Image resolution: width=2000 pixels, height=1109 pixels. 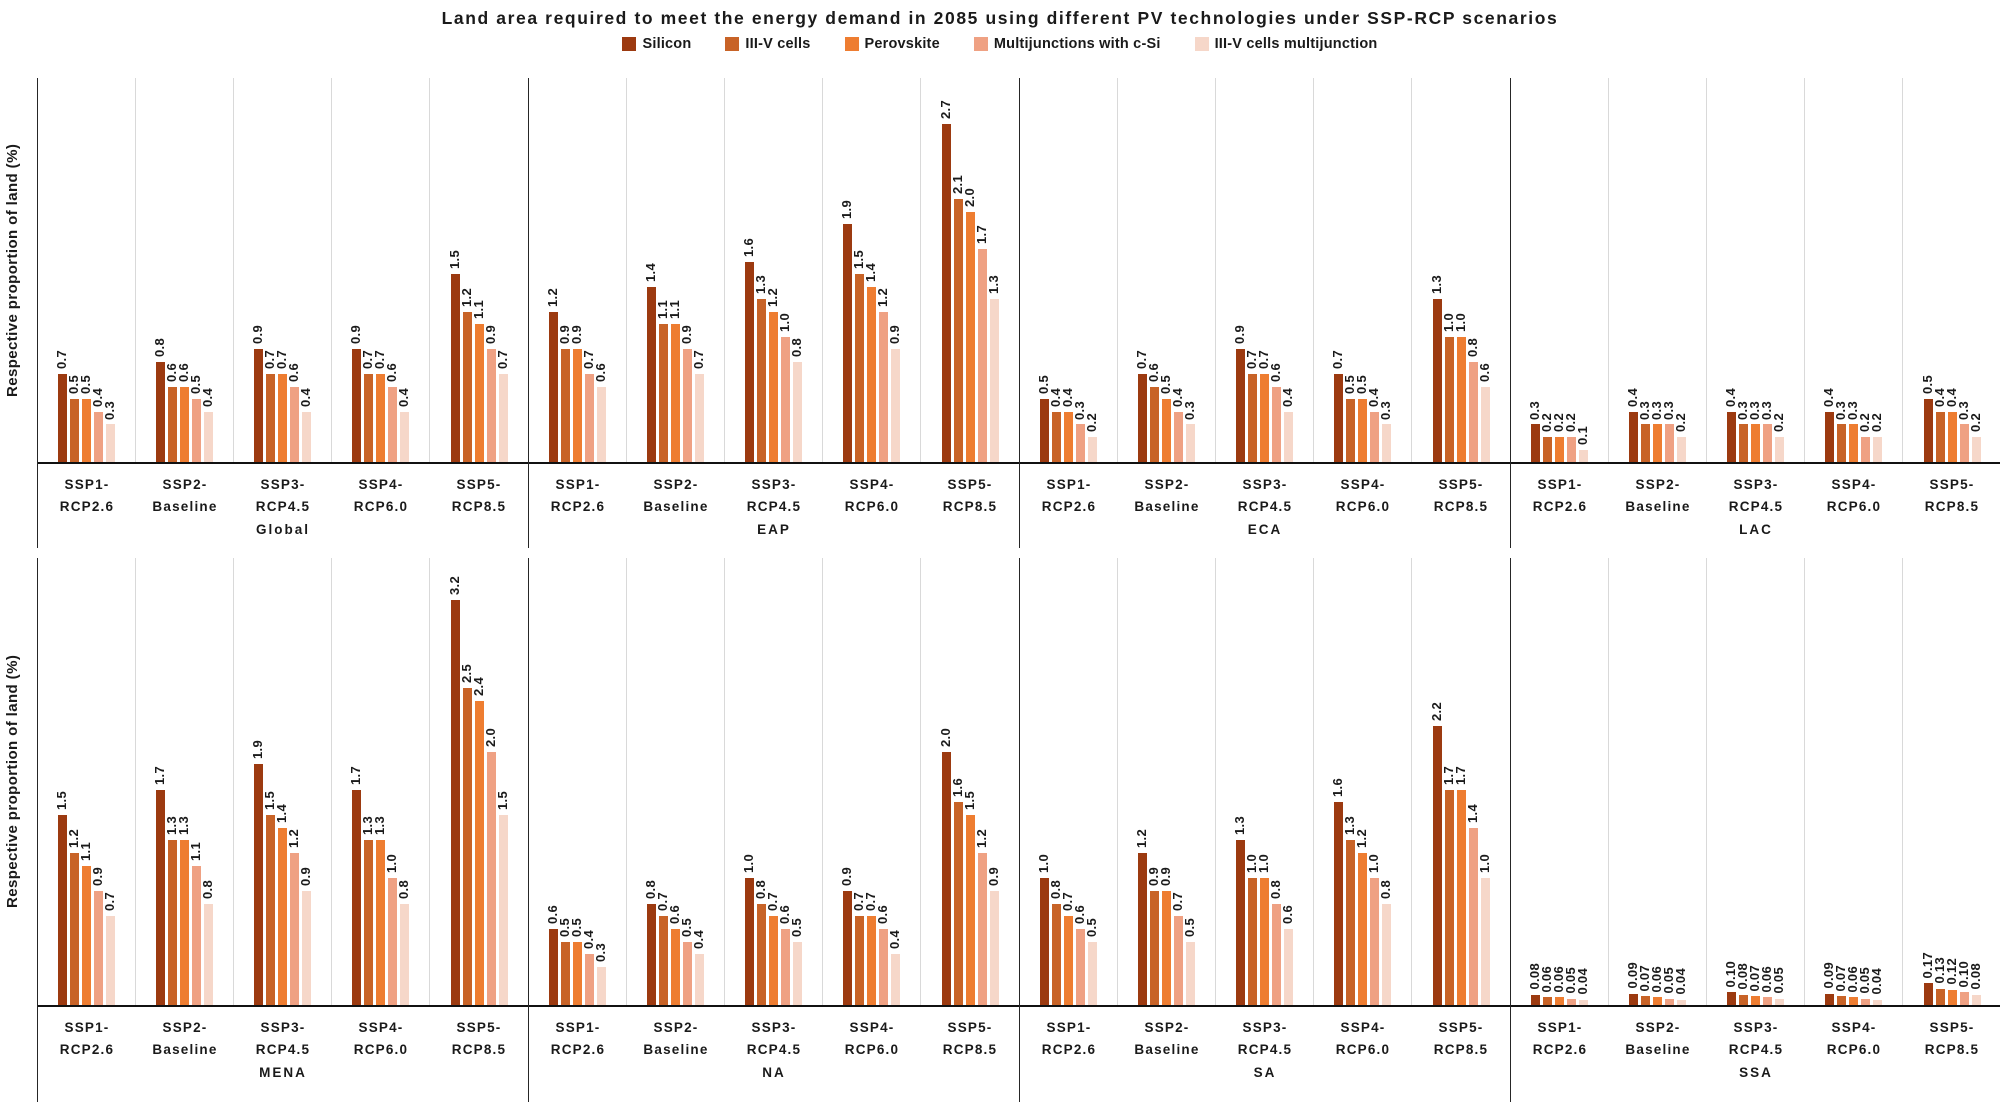 What do you see at coordinates (1546, 270) in the screenshot?
I see `bar-column: 0.2` at bounding box center [1546, 270].